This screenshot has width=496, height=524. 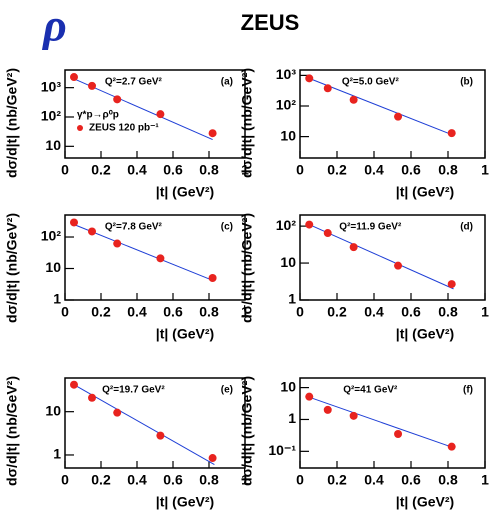 What do you see at coordinates (98, 115) in the screenshot?
I see `process-label: γ*p→ρ⁰p` at bounding box center [98, 115].